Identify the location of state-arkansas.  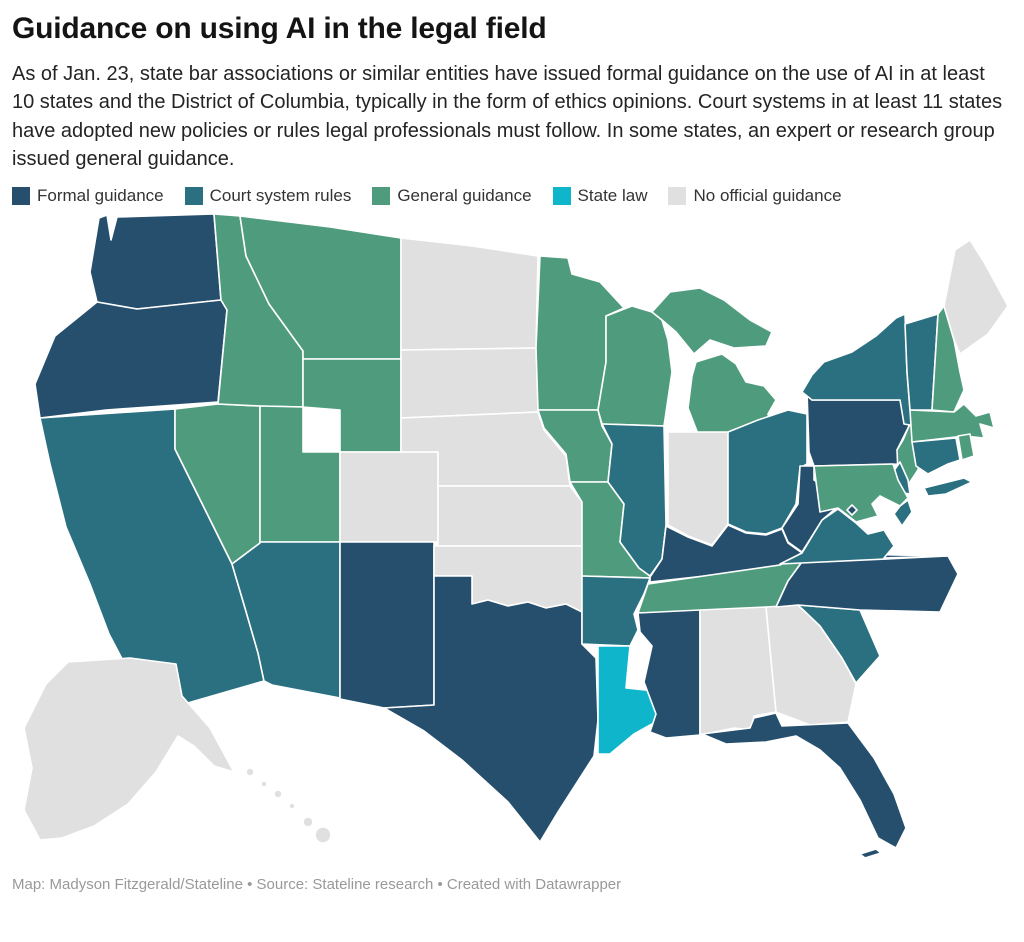
(616, 610).